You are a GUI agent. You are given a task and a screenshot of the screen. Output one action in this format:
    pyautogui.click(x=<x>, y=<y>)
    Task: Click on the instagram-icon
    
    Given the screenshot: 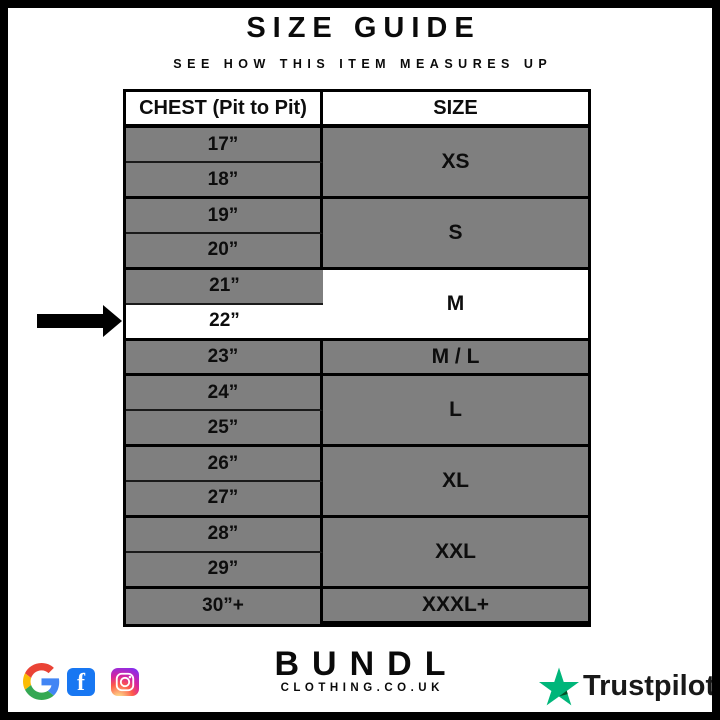 What is the action you would take?
    pyautogui.click(x=125, y=682)
    